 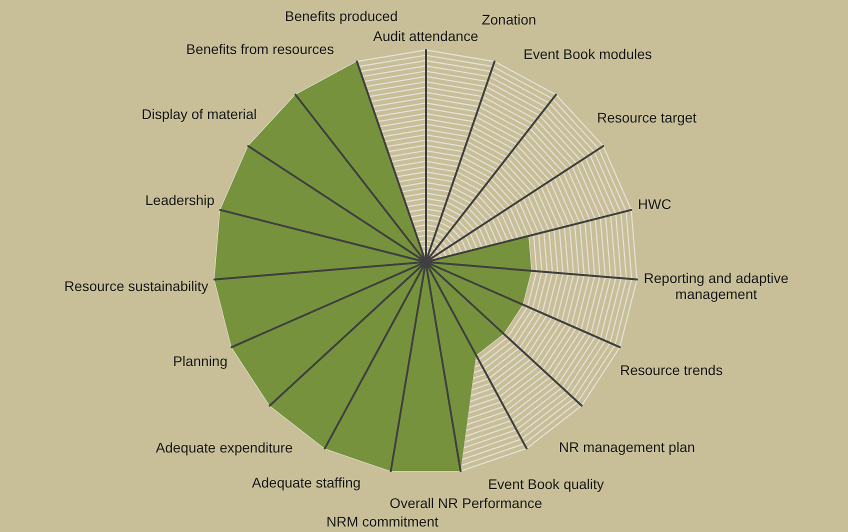 I want to click on spoke-label: Audit attendance, so click(x=425, y=36).